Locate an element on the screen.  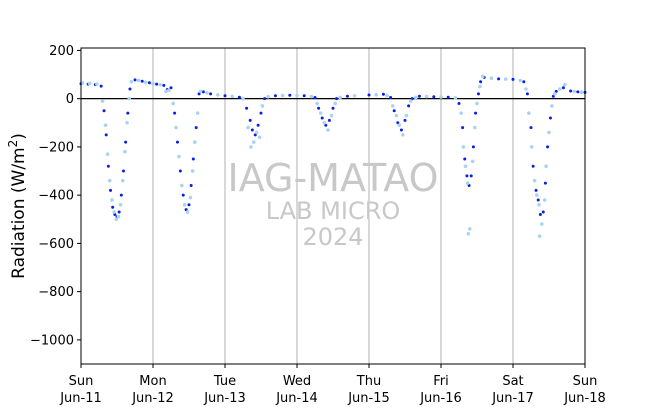
x-tick-label-weekday: Thu is located at coordinates (368, 381).